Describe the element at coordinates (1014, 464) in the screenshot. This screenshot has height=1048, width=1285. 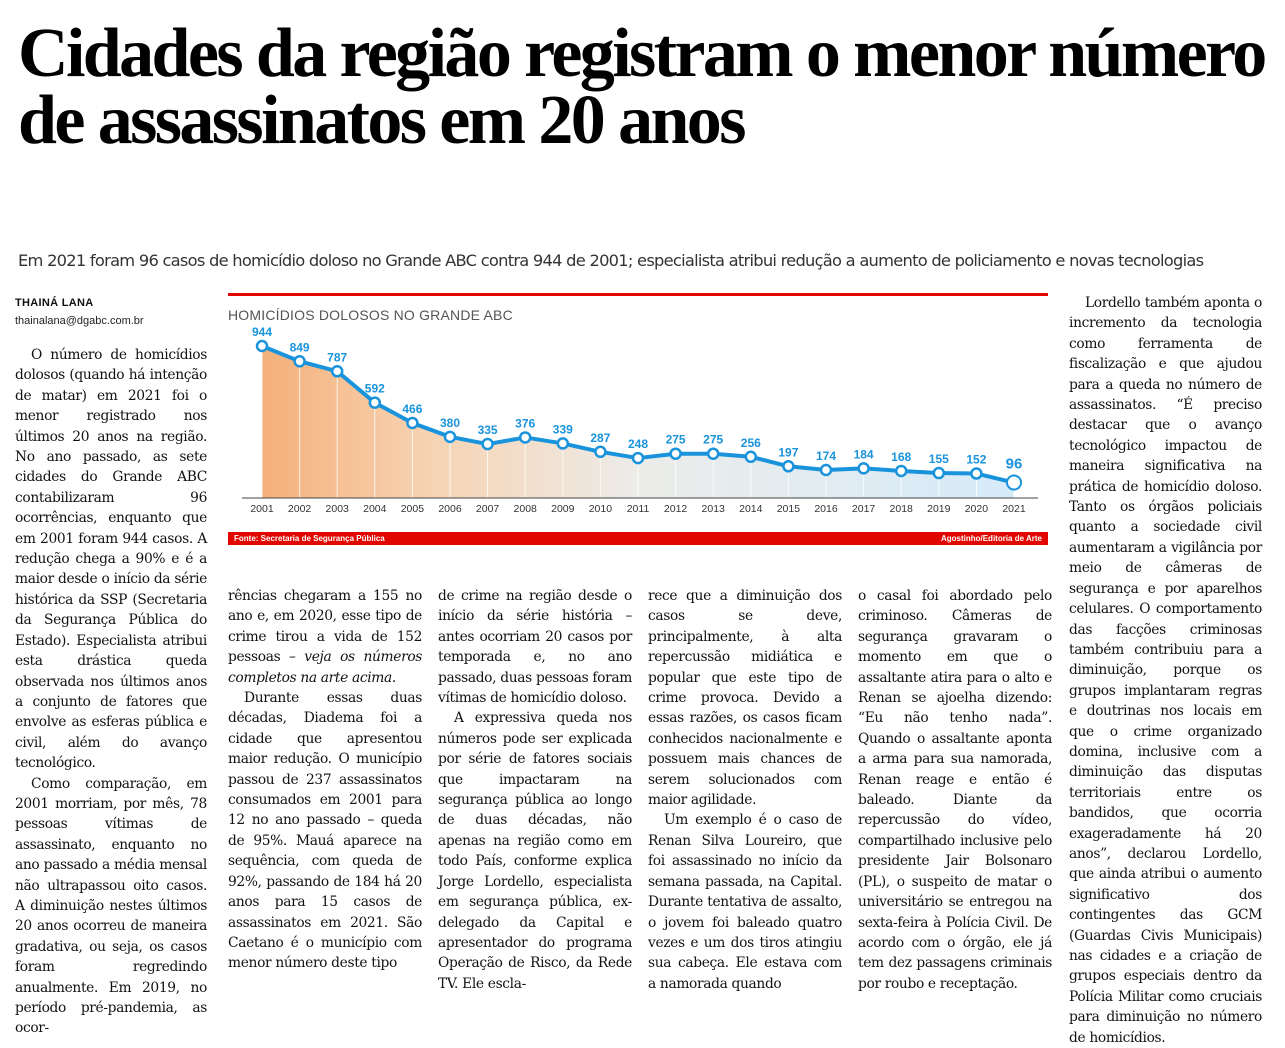
I see `chart-data-label: 96` at that location.